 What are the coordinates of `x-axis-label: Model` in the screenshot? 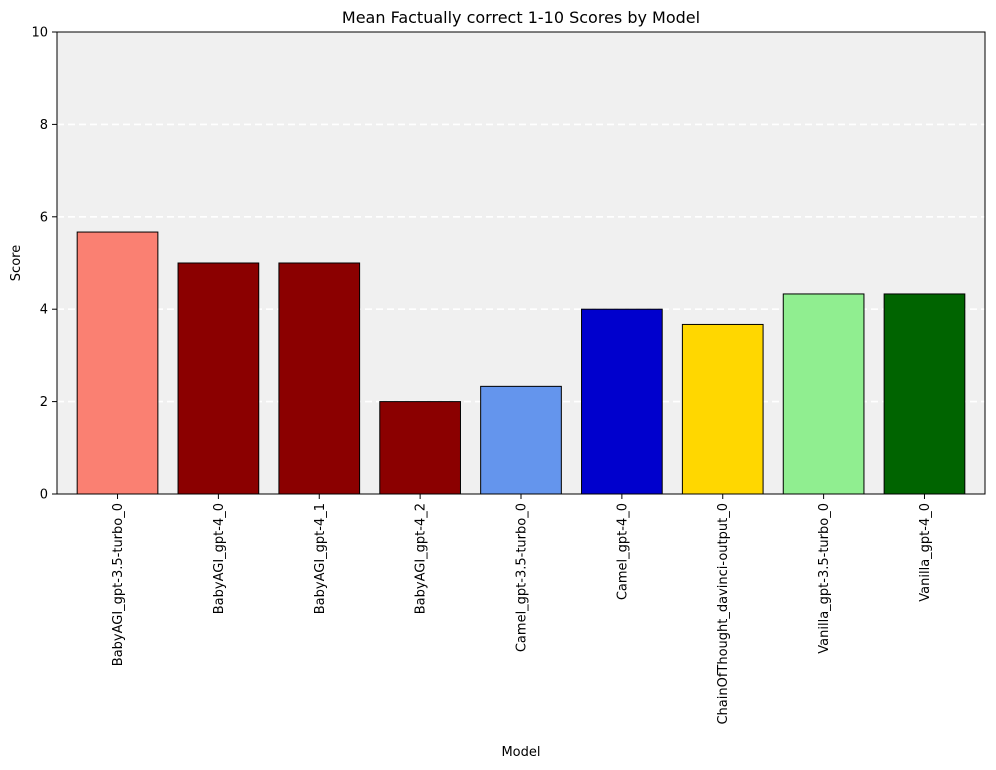 It's located at (520, 752).